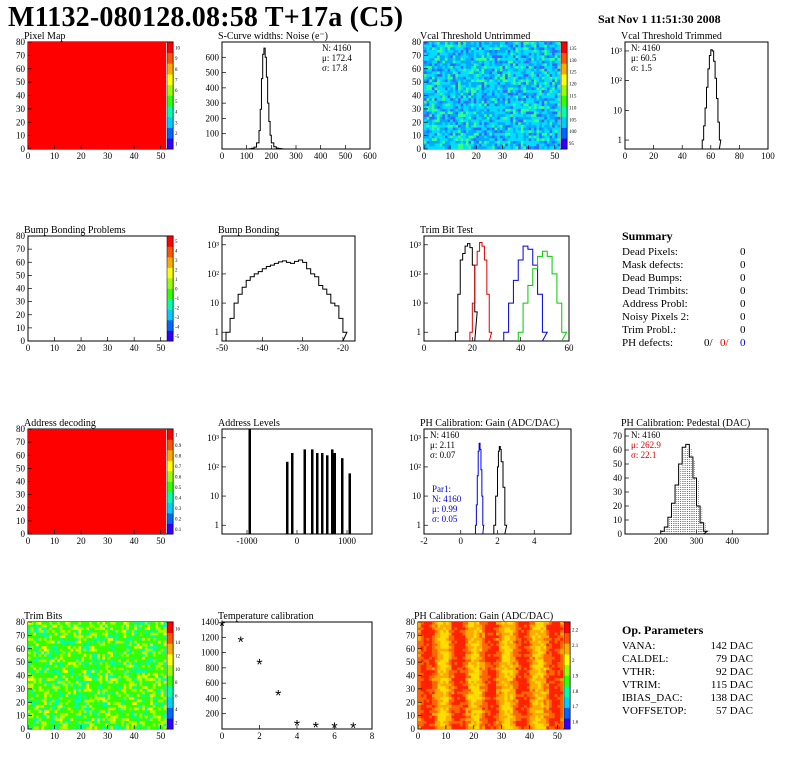  What do you see at coordinates (685, 423) in the screenshot?
I see `panel-title: PH Calibration: Pedestal (DAC)` at bounding box center [685, 423].